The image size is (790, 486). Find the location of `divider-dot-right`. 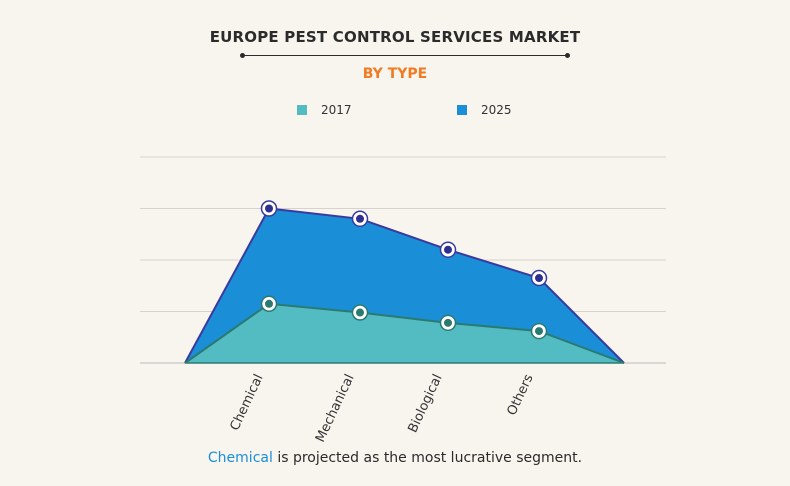

divider-dot-right is located at coordinates (567, 55).